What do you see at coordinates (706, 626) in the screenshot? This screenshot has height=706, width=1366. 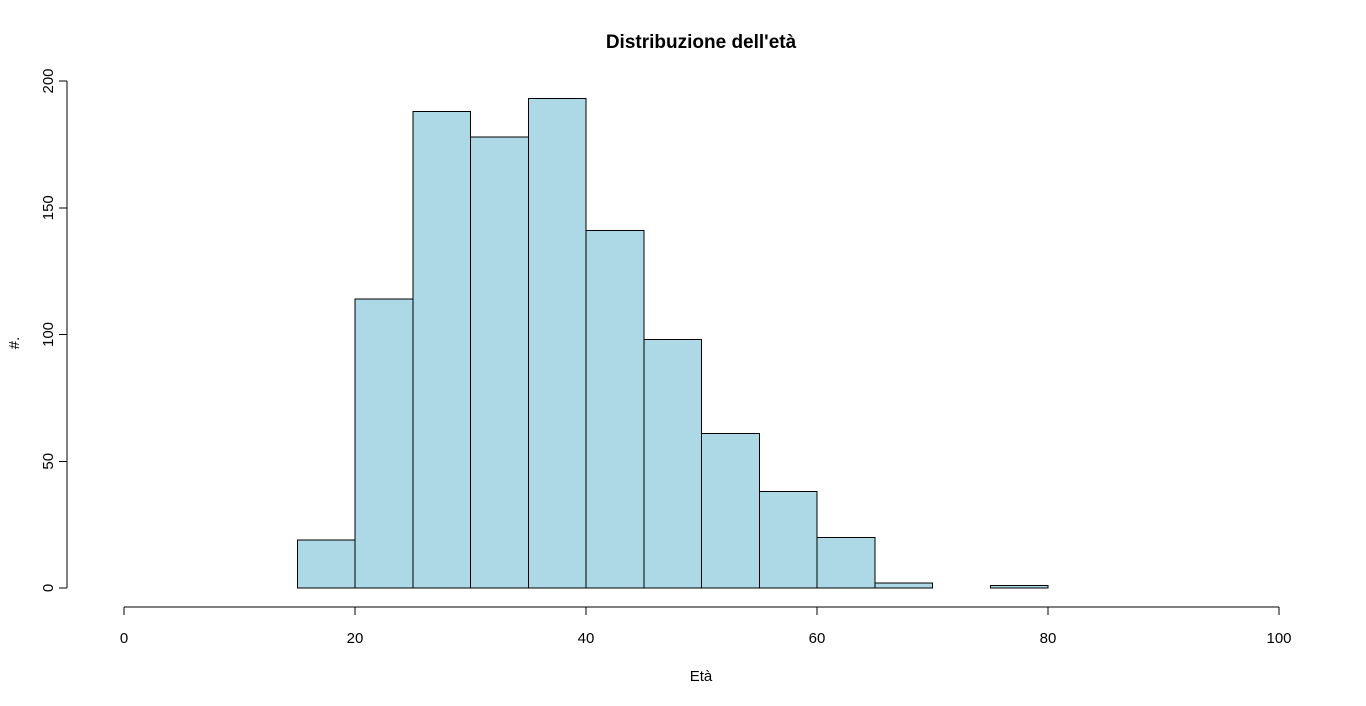 I see `x-axis: 0 20 40 60 80 100` at bounding box center [706, 626].